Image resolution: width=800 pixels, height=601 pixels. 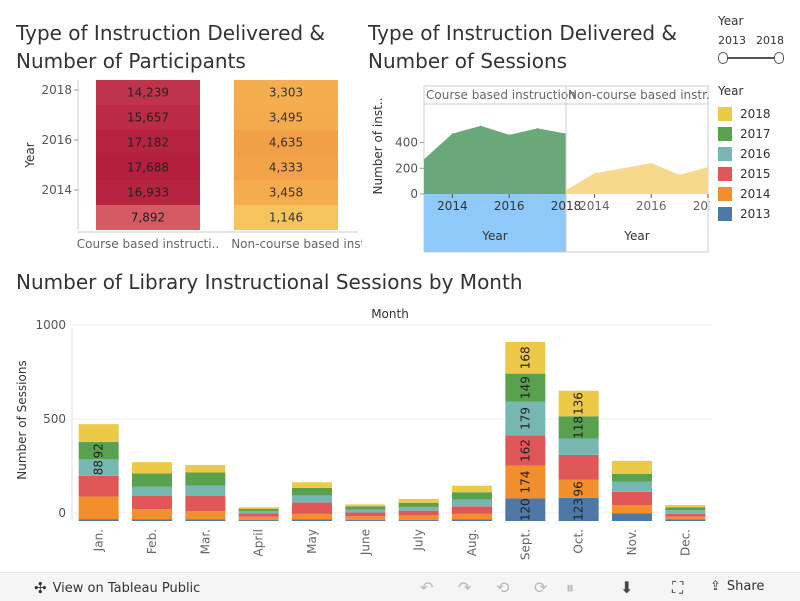 I want to click on fullscreen-icon: ⛶, so click(x=678, y=587).